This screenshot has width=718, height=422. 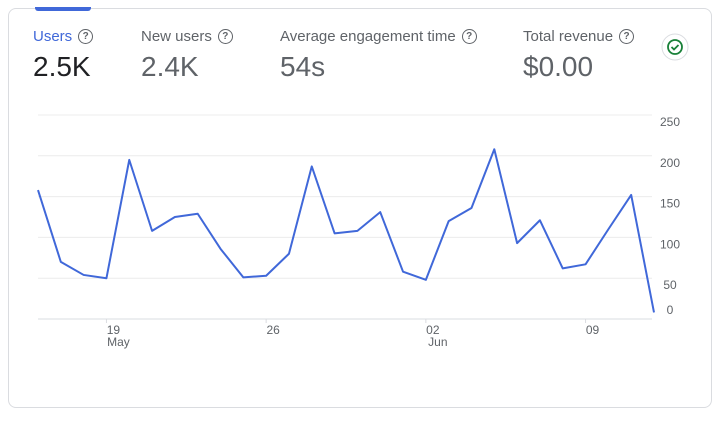 I want to click on metric-tab: New users? 2.4K, so click(x=187, y=55).